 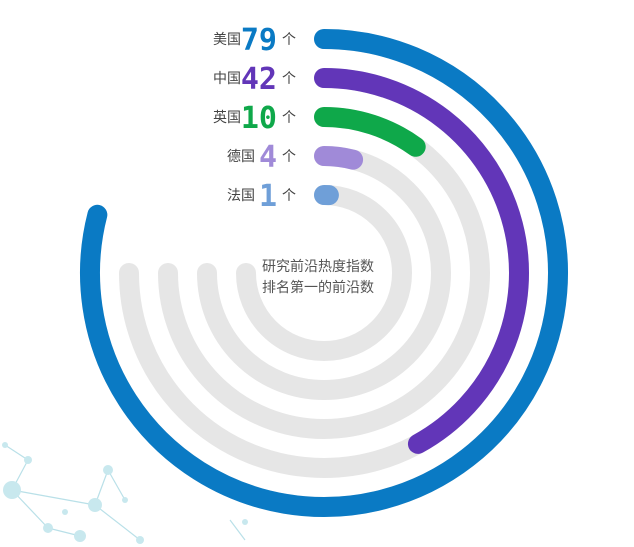 I want to click on center-note-line-1: 研究前沿热度指数, so click(x=318, y=266).